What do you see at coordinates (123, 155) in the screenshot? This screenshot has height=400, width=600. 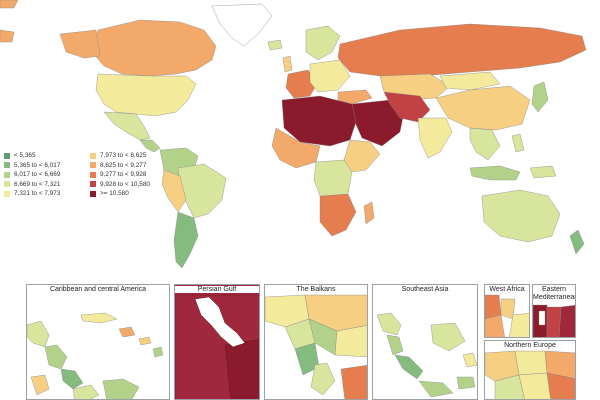 I see `legend-label: 7,973 to < 8,625` at bounding box center [123, 155].